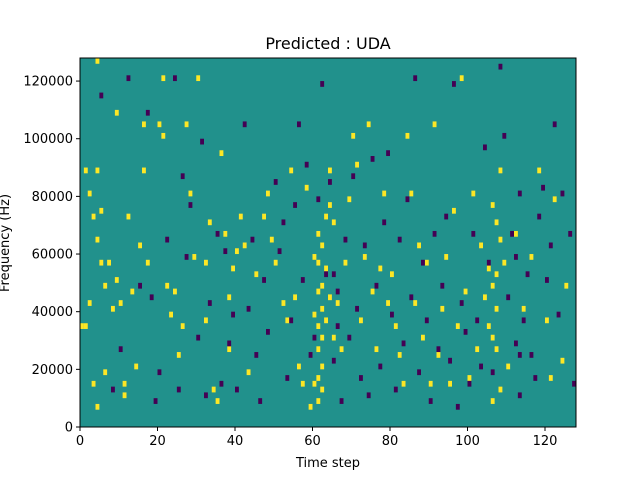 The width and height of the screenshot is (640, 480). What do you see at coordinates (52, 255) in the screenshot?
I see `y-tick-label: 60000` at bounding box center [52, 255].